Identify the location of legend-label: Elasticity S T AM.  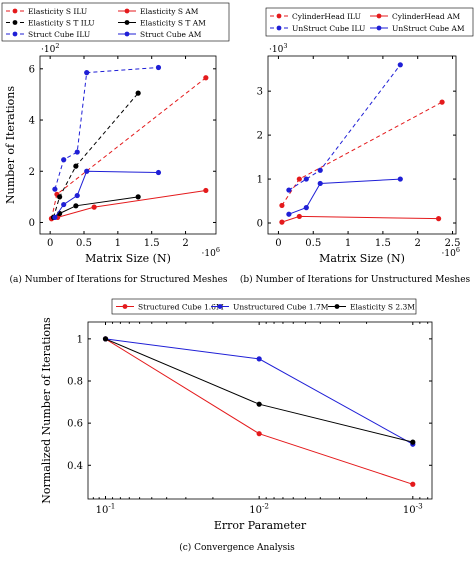
(173, 22).